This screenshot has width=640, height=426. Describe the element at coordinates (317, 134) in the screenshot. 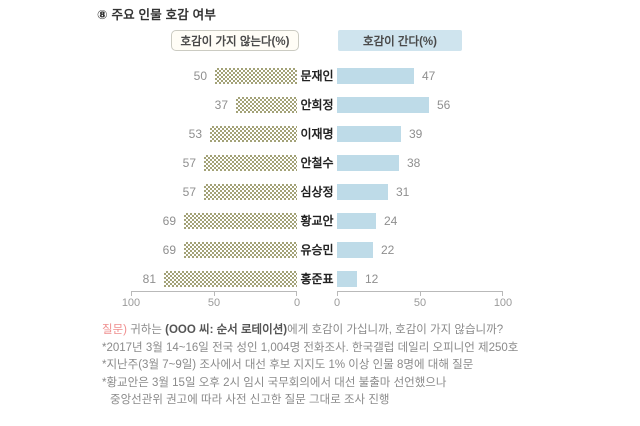

I see `candidate-name: 이재명` at that location.